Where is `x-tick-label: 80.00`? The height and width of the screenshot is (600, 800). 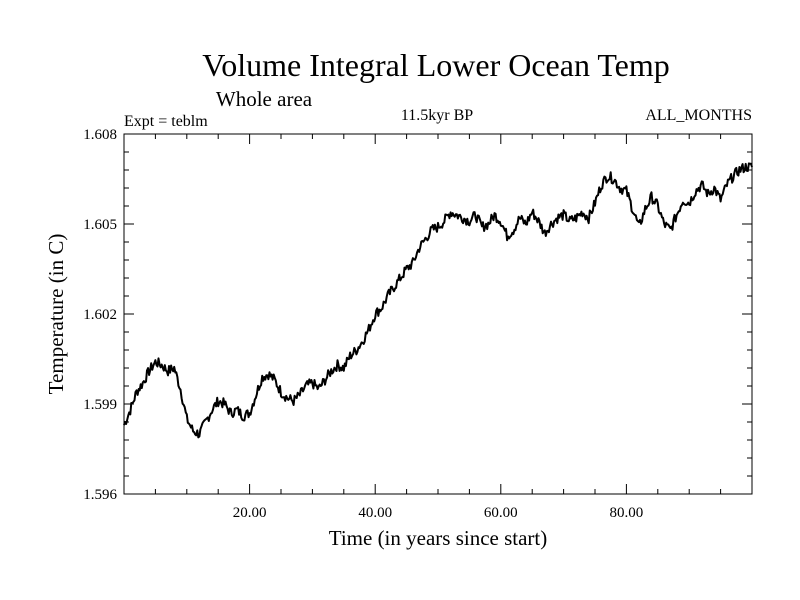 x-tick-label: 80.00 is located at coordinates (627, 513).